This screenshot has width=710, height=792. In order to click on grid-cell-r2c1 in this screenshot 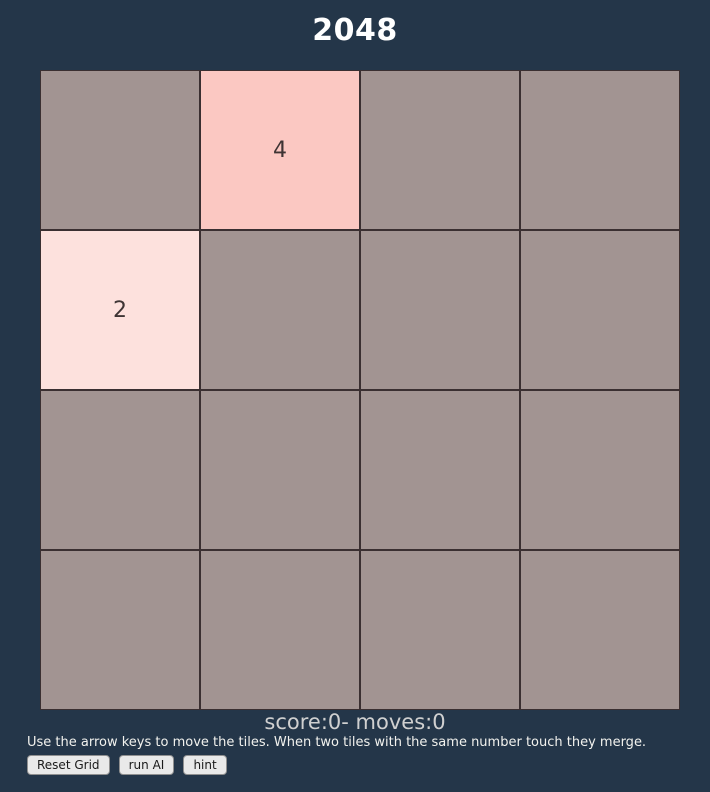, I will do `click(280, 470)`.